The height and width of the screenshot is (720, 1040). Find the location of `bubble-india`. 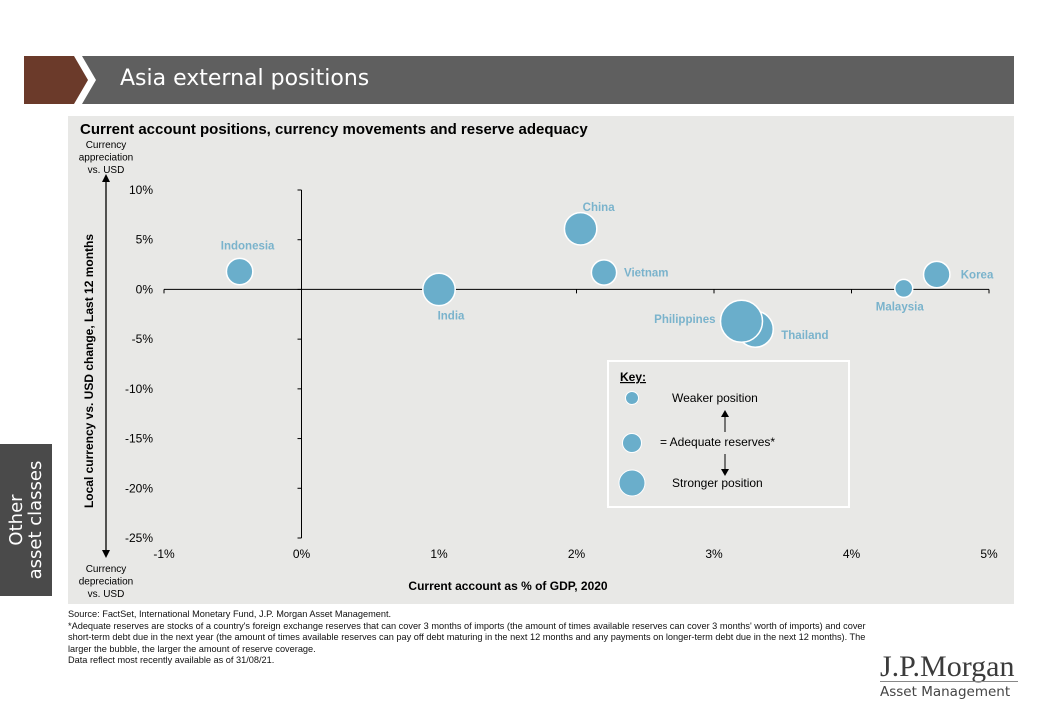

bubble-india is located at coordinates (439, 289).